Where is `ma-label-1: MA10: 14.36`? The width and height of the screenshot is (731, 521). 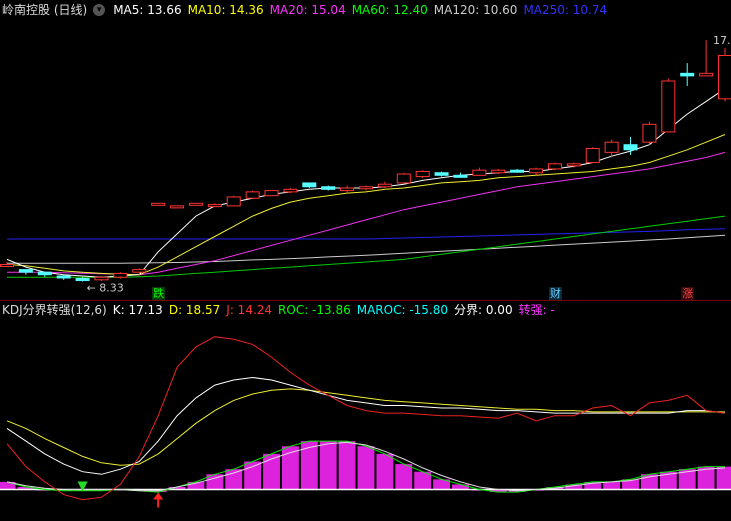 ma-label-1: MA10: 14.36 is located at coordinates (225, 10).